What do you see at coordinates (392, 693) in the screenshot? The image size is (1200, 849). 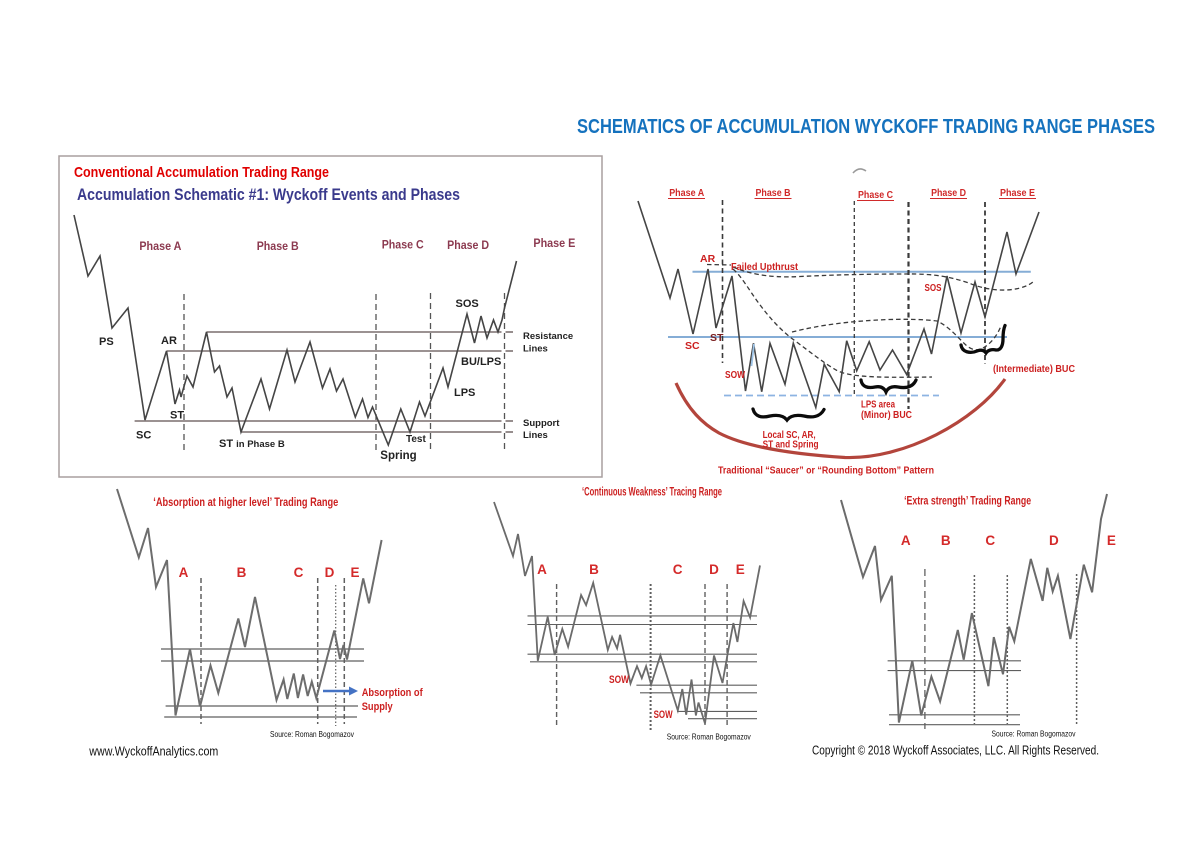 I see `svg-text: Absorption of` at bounding box center [392, 693].